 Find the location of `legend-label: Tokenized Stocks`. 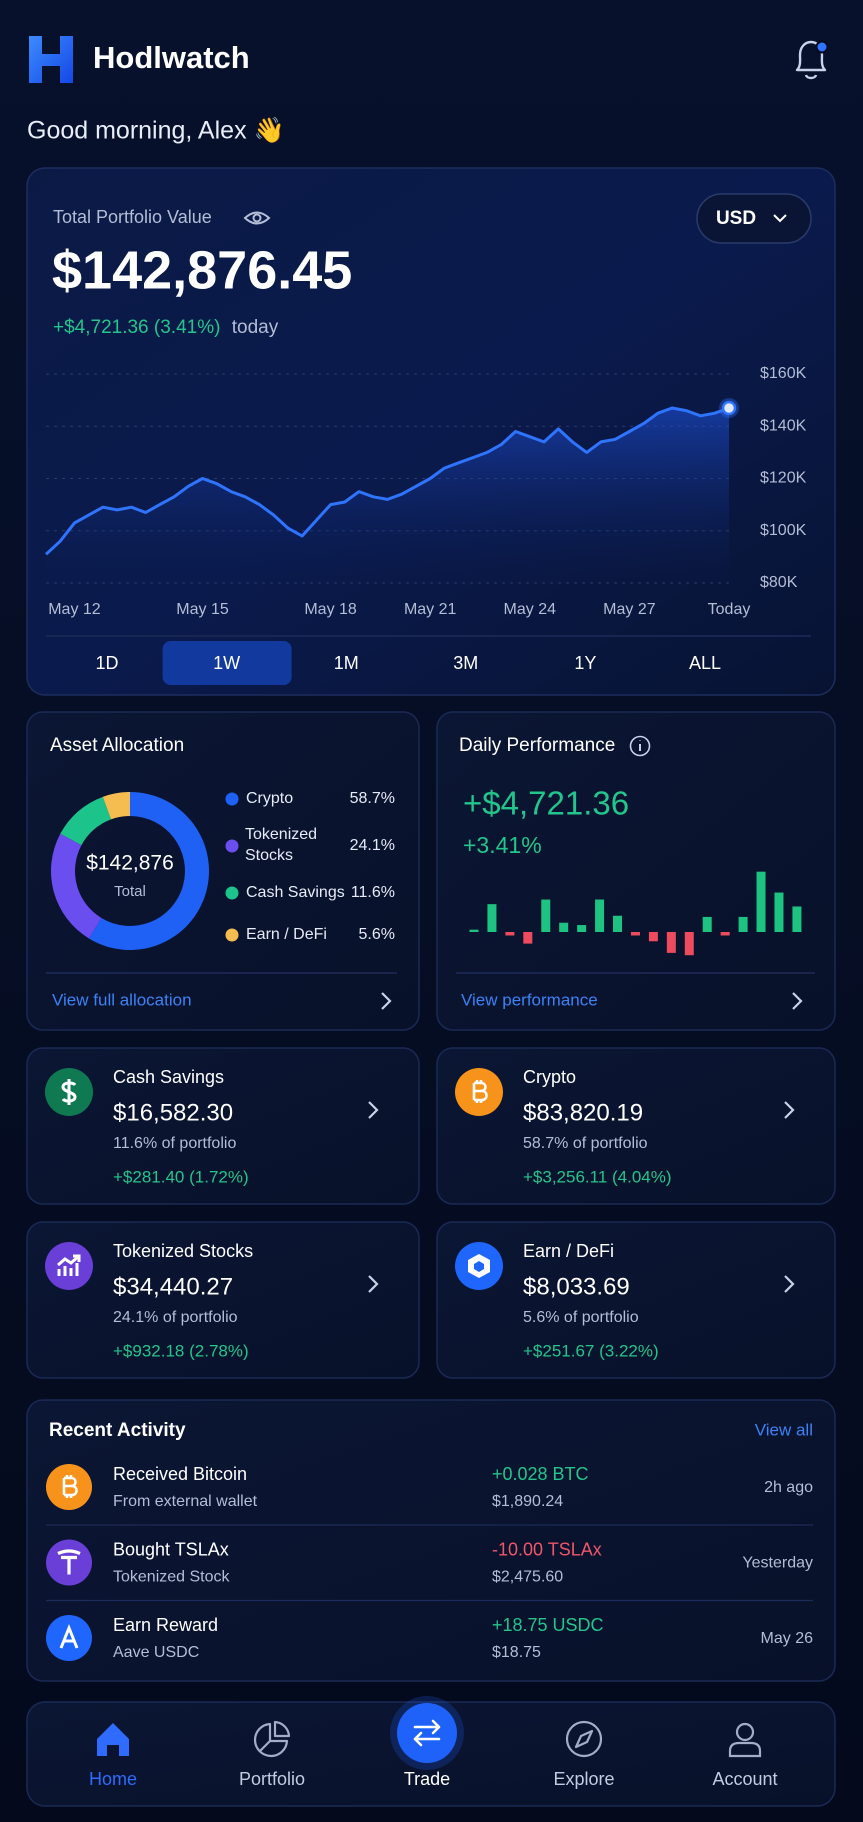

legend-label: Tokenized Stocks is located at coordinates (281, 845).